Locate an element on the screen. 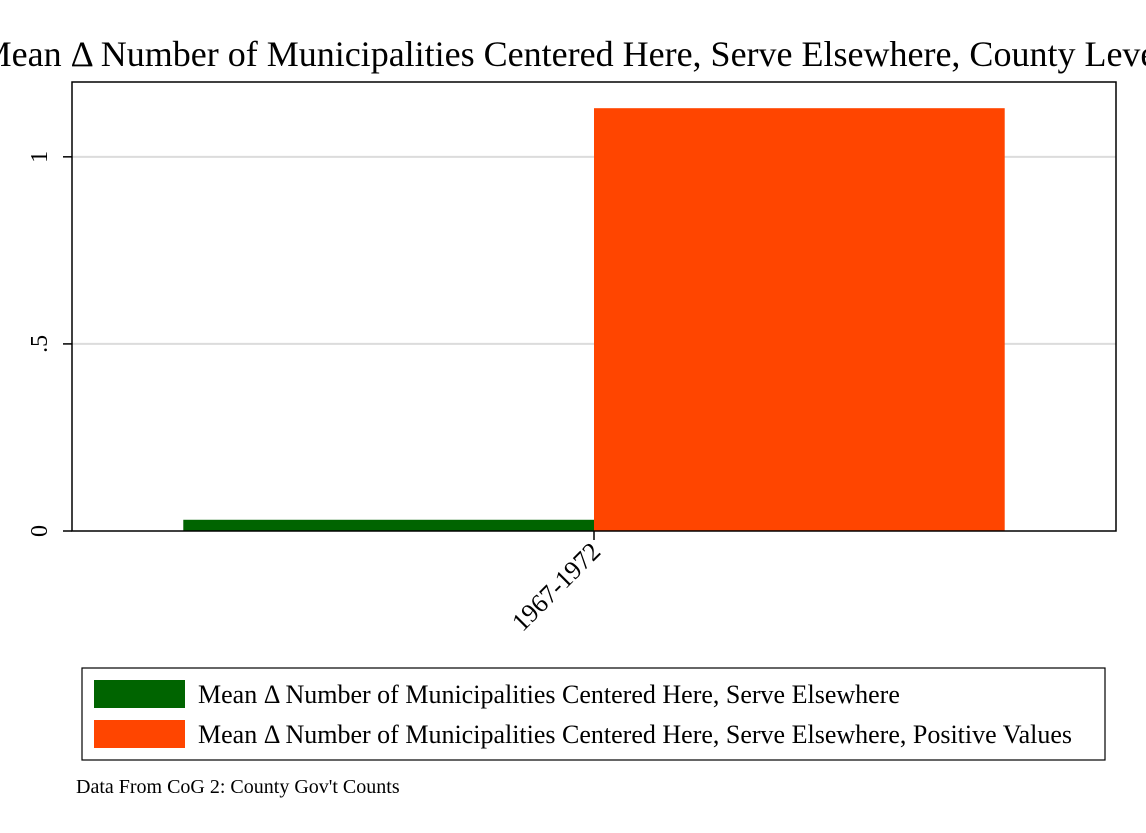 The height and width of the screenshot is (833, 1146). x-axis: 1967-1972 is located at coordinates (556, 584).